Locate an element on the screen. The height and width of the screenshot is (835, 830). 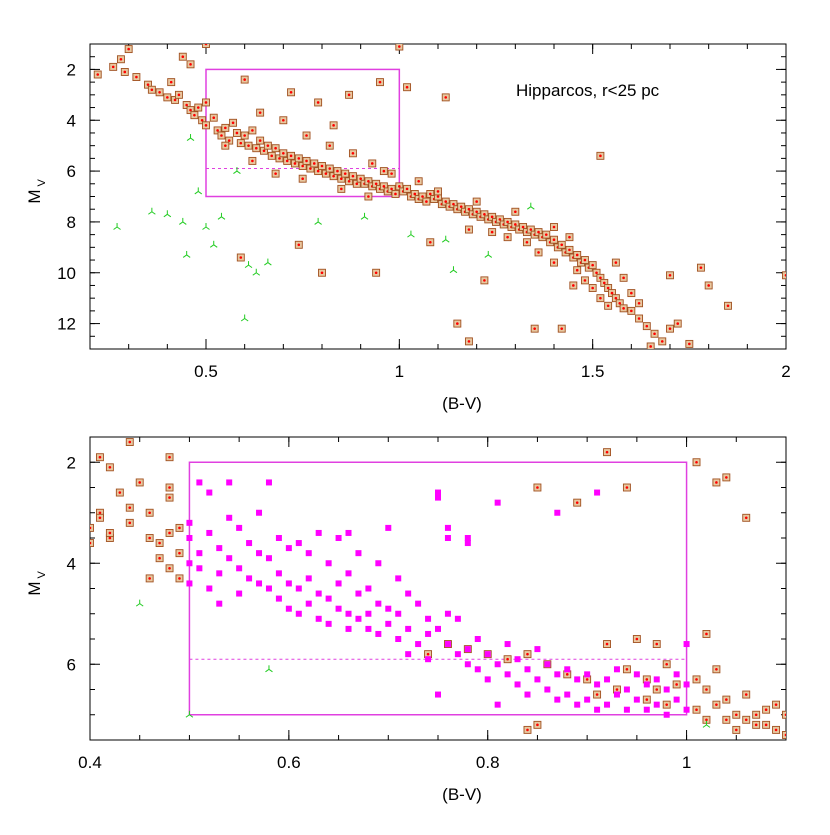
x-axis-title: (B-V) is located at coordinates (462, 403).